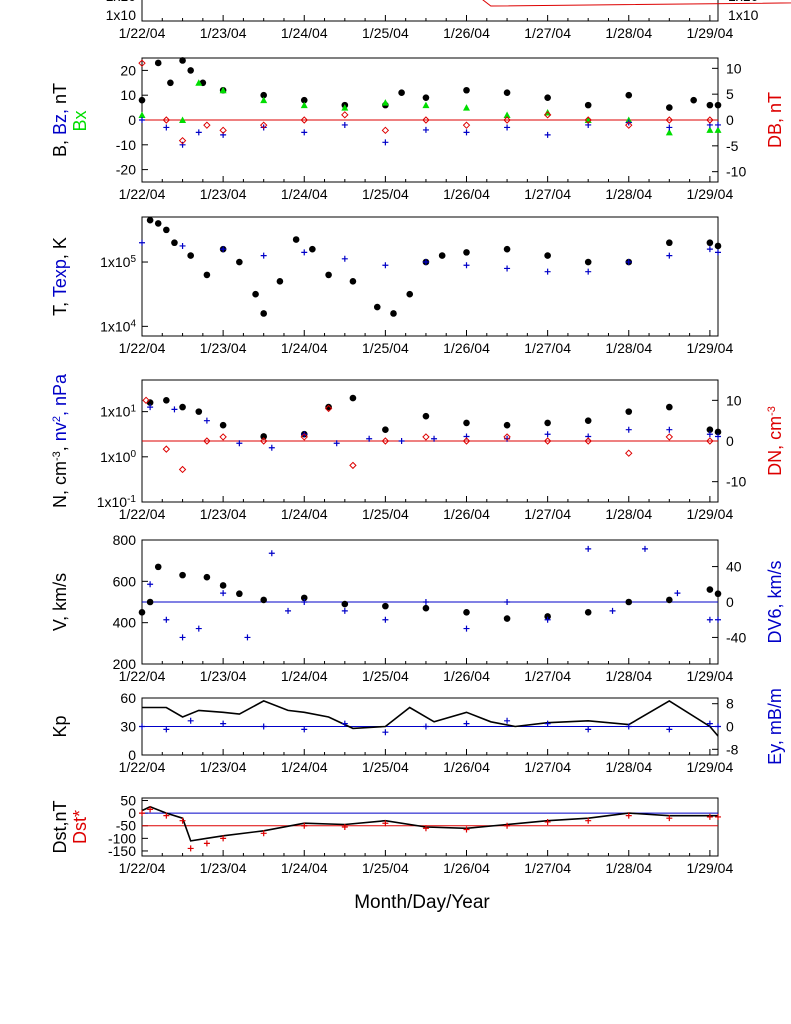 This screenshot has height=1024, width=791. I want to click on y-axis-label-imf: B, Bz, nT, so click(60, 120).